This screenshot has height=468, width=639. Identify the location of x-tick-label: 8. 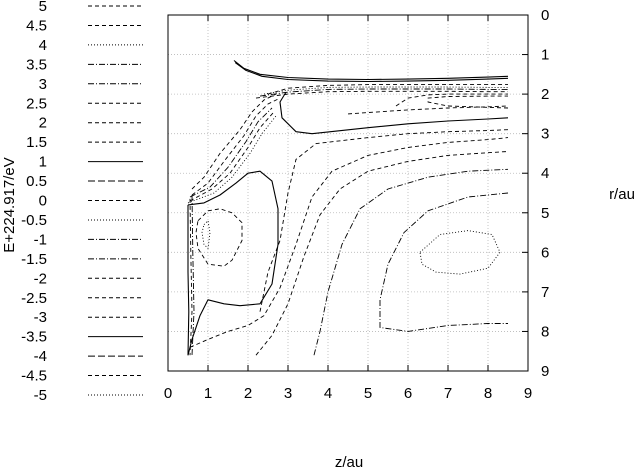
(488, 393).